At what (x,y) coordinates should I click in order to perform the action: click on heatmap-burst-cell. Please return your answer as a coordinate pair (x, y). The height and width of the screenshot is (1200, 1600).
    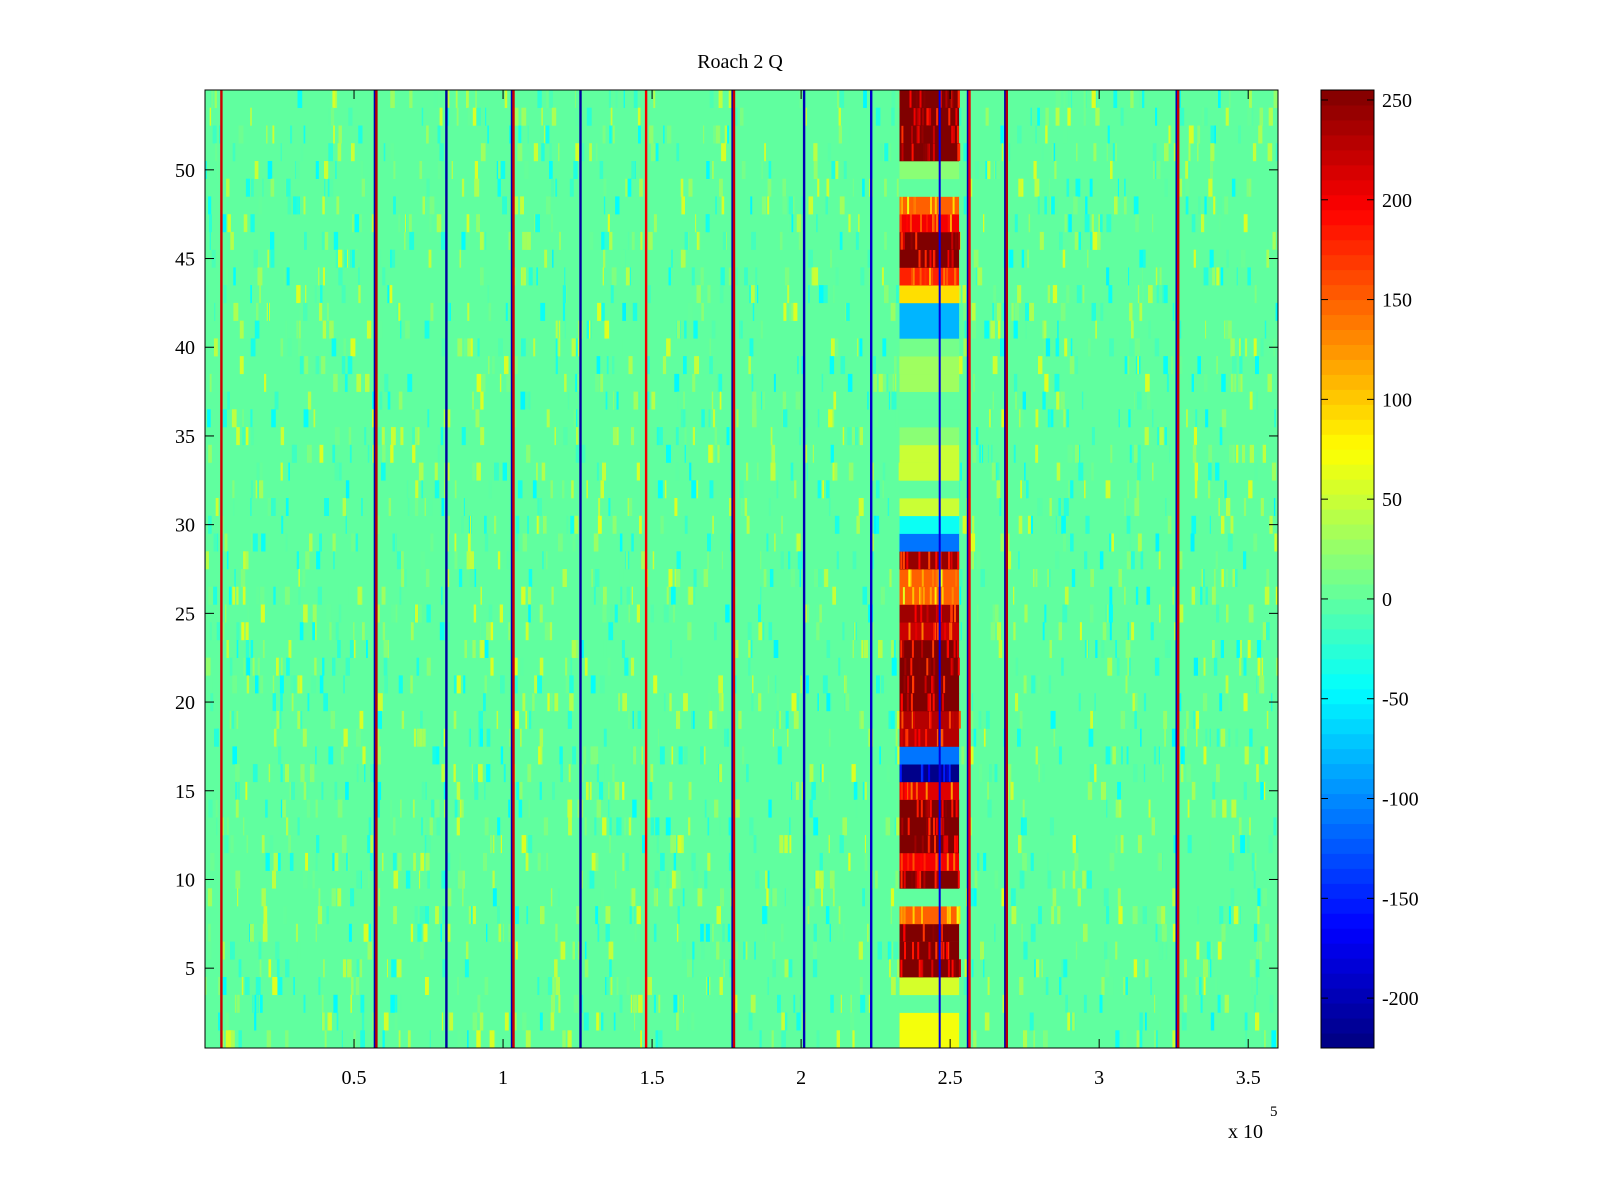
    Looking at the image, I should click on (929, 400).